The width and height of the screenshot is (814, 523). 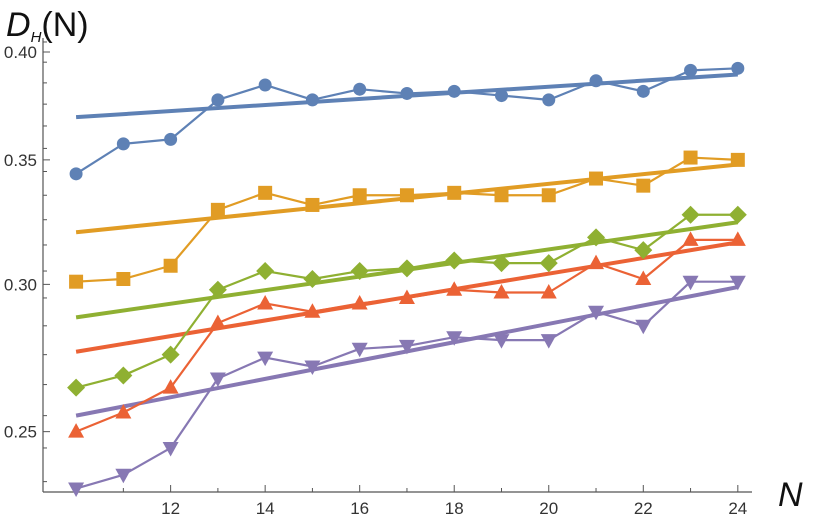 What do you see at coordinates (36, 37) in the screenshot?
I see `y-axis-title-subscript: H` at bounding box center [36, 37].